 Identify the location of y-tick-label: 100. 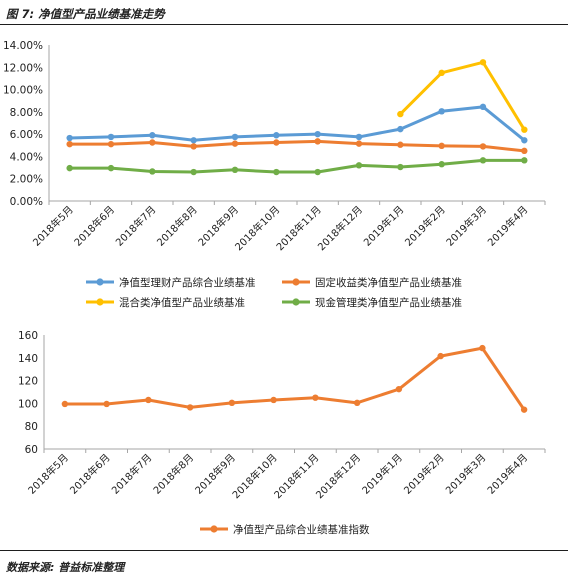
(28, 404).